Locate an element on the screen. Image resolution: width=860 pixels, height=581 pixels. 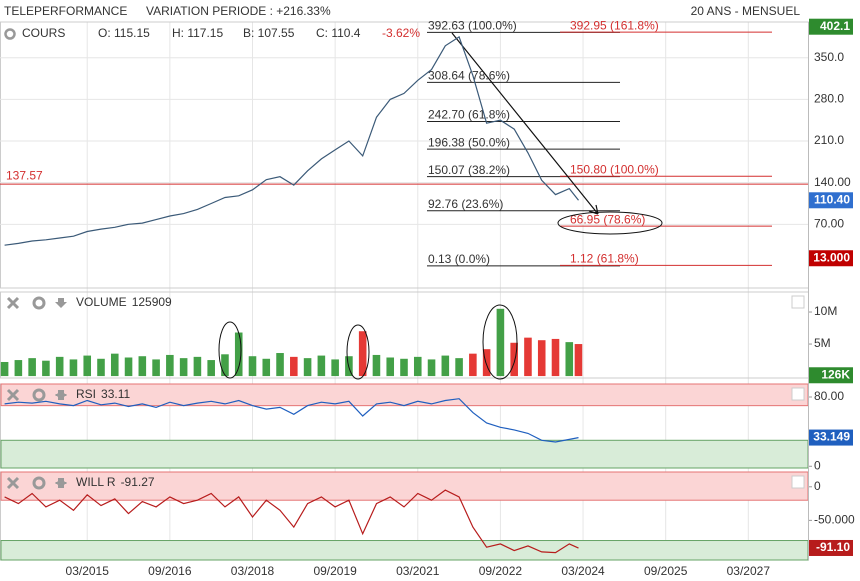
indicator-last: 125909 is located at coordinates (152, 302).